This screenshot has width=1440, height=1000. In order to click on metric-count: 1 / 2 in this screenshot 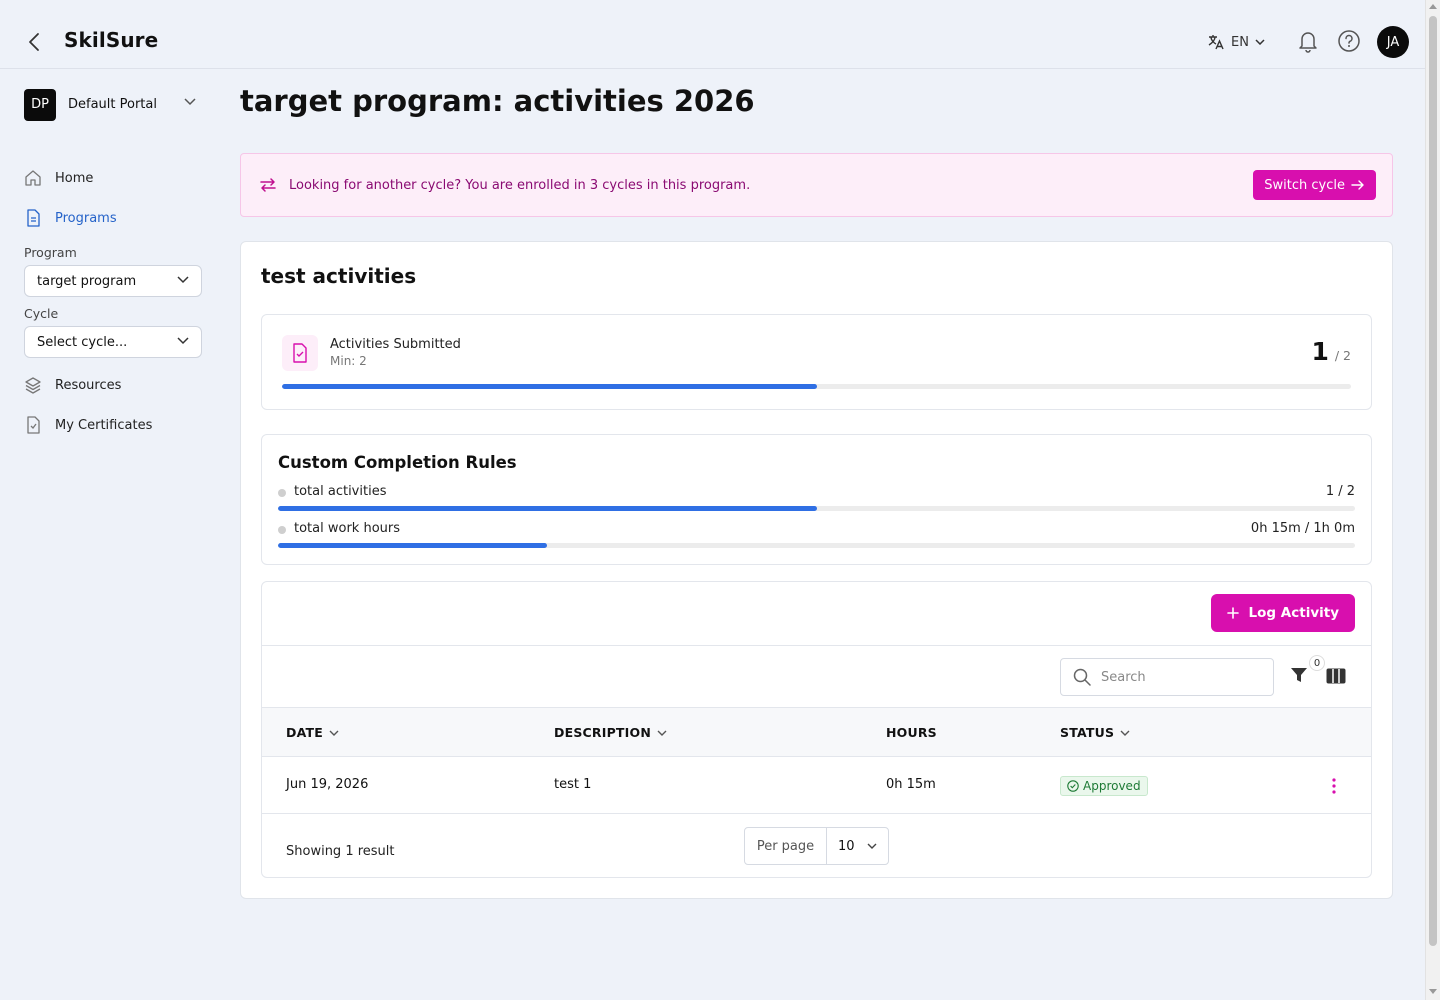, I will do `click(1331, 351)`.